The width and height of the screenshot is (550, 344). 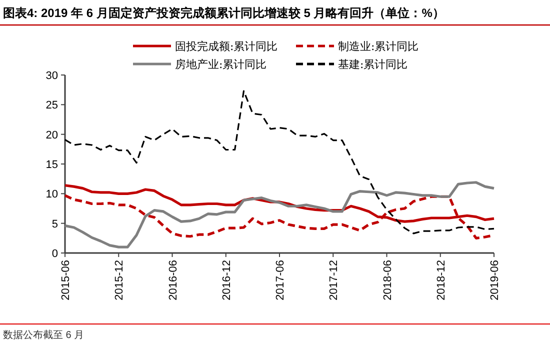 I want to click on x-tick-label: 2017-12, so click(x=334, y=280).